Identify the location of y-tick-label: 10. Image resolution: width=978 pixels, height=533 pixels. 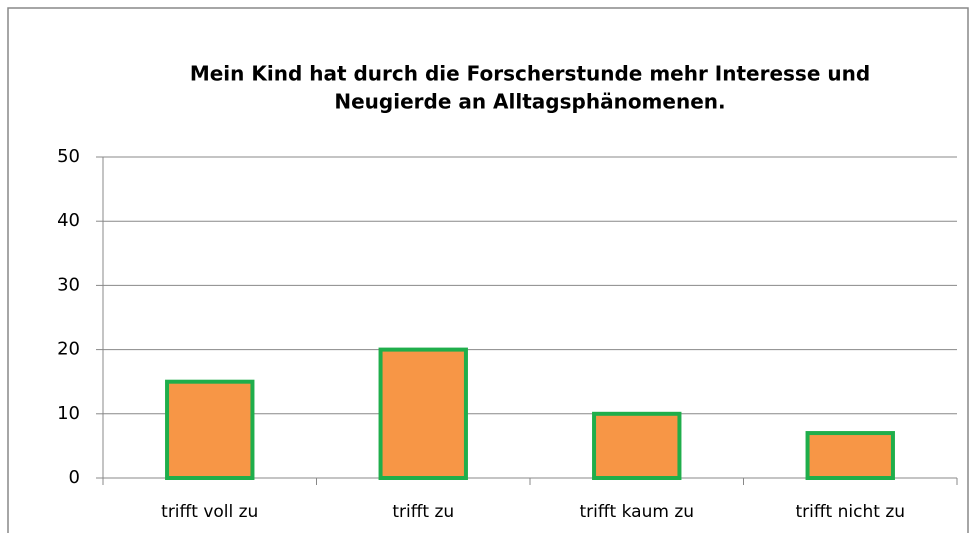
(68, 413).